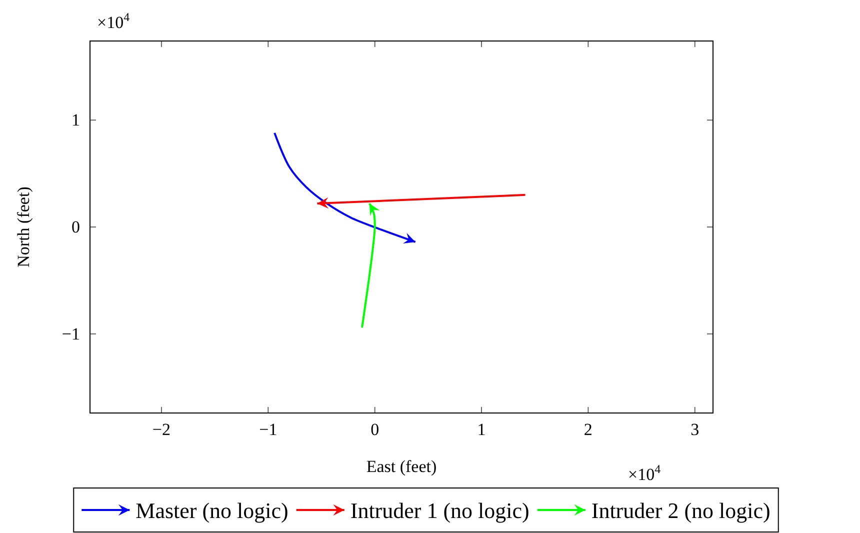 This screenshot has width=860, height=533. I want to click on legend-label: Intruder 2 (no logic), so click(680, 510).